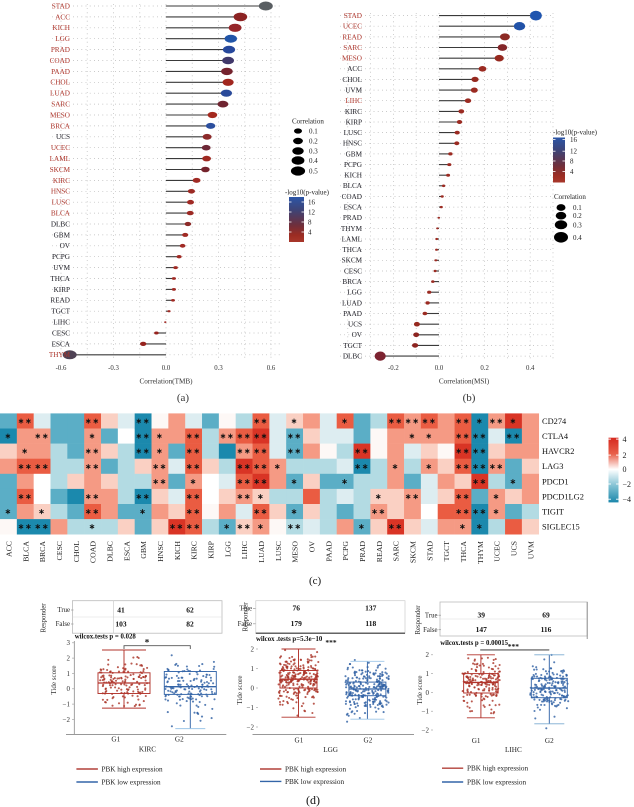 The width and height of the screenshot is (634, 807). What do you see at coordinates (371, 608) in the screenshot?
I see `svg-text: 137` at bounding box center [371, 608].